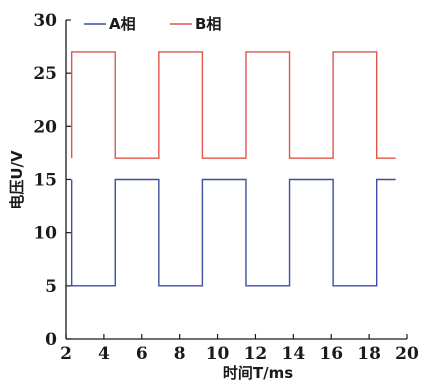  Describe the element at coordinates (45, 234) in the screenshot. I see `y-tick-label: 10` at that location.